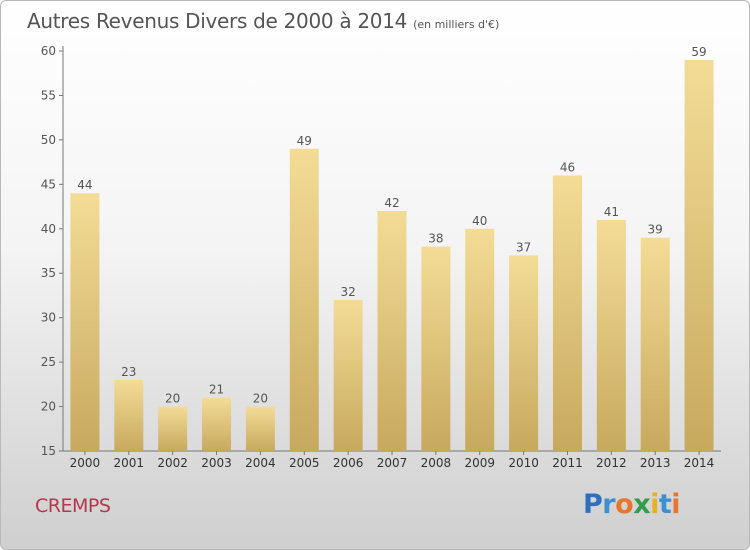 This screenshot has height=550, width=750. I want to click on y-tick-label: 25, so click(48, 362).